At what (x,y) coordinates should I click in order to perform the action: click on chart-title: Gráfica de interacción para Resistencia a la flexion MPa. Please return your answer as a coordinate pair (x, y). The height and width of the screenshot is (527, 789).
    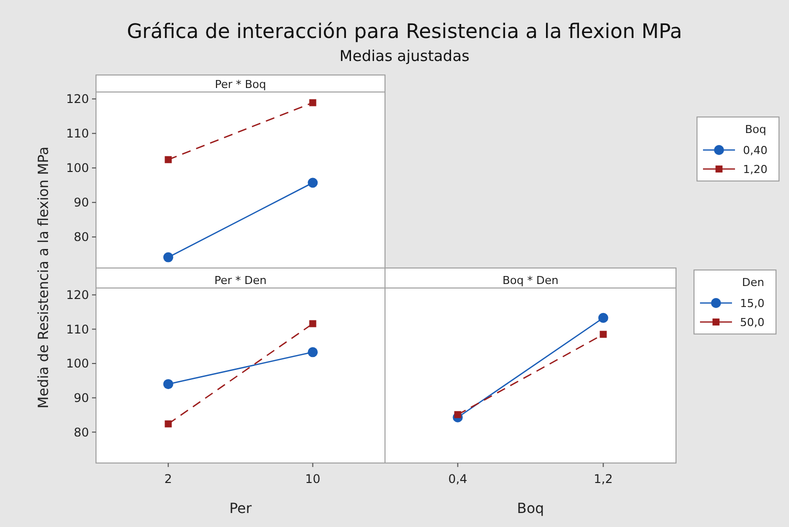
    Looking at the image, I should click on (404, 31).